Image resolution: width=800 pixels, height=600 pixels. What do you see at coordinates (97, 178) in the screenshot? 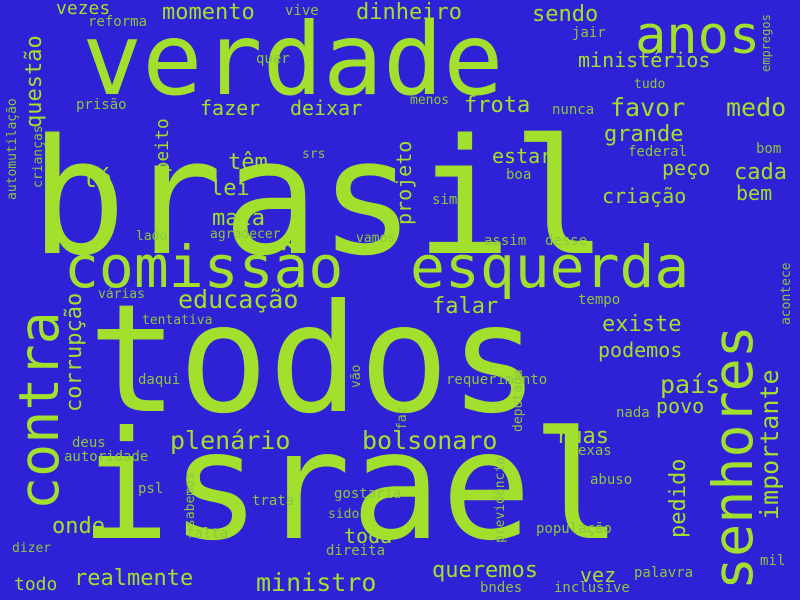
I see `word-la: lá` at bounding box center [97, 178].